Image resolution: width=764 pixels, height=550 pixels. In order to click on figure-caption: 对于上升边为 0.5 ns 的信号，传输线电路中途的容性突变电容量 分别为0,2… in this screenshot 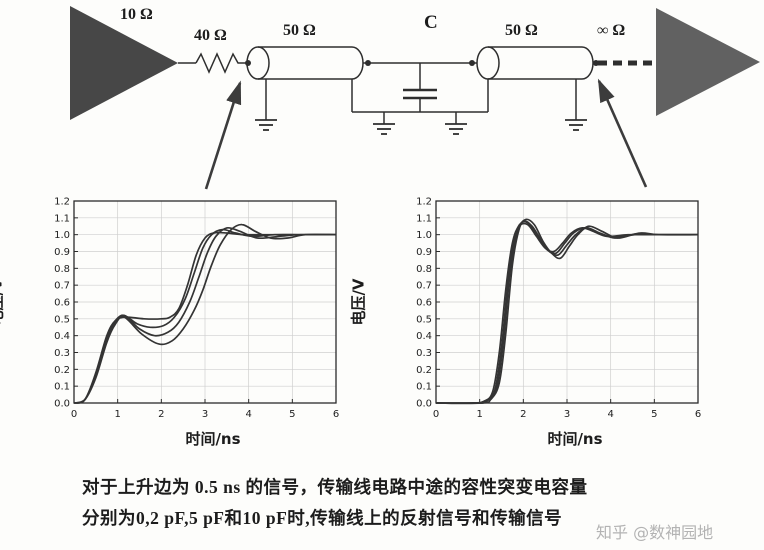, I will do `click(402, 503)`.